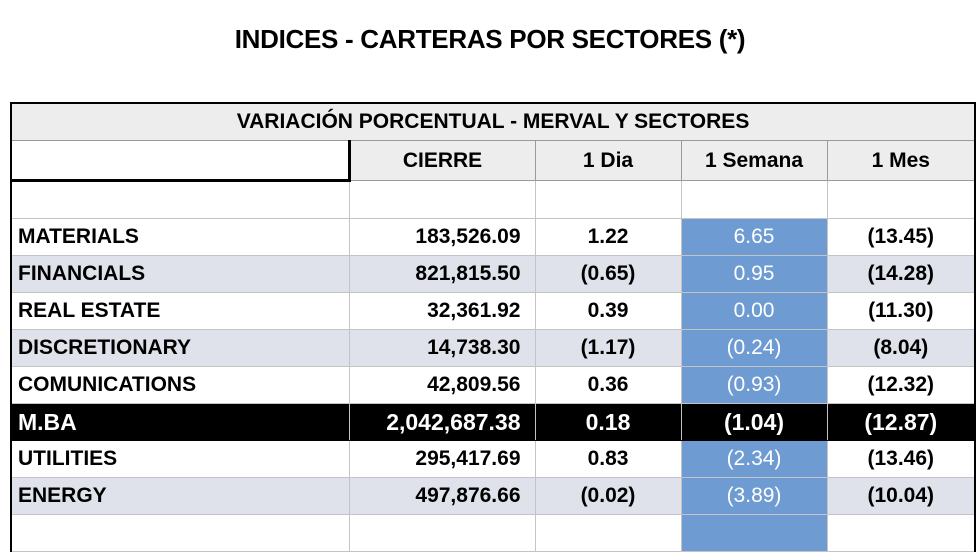  What do you see at coordinates (608, 385) in the screenshot?
I see `dia-value: 0.36` at bounding box center [608, 385].